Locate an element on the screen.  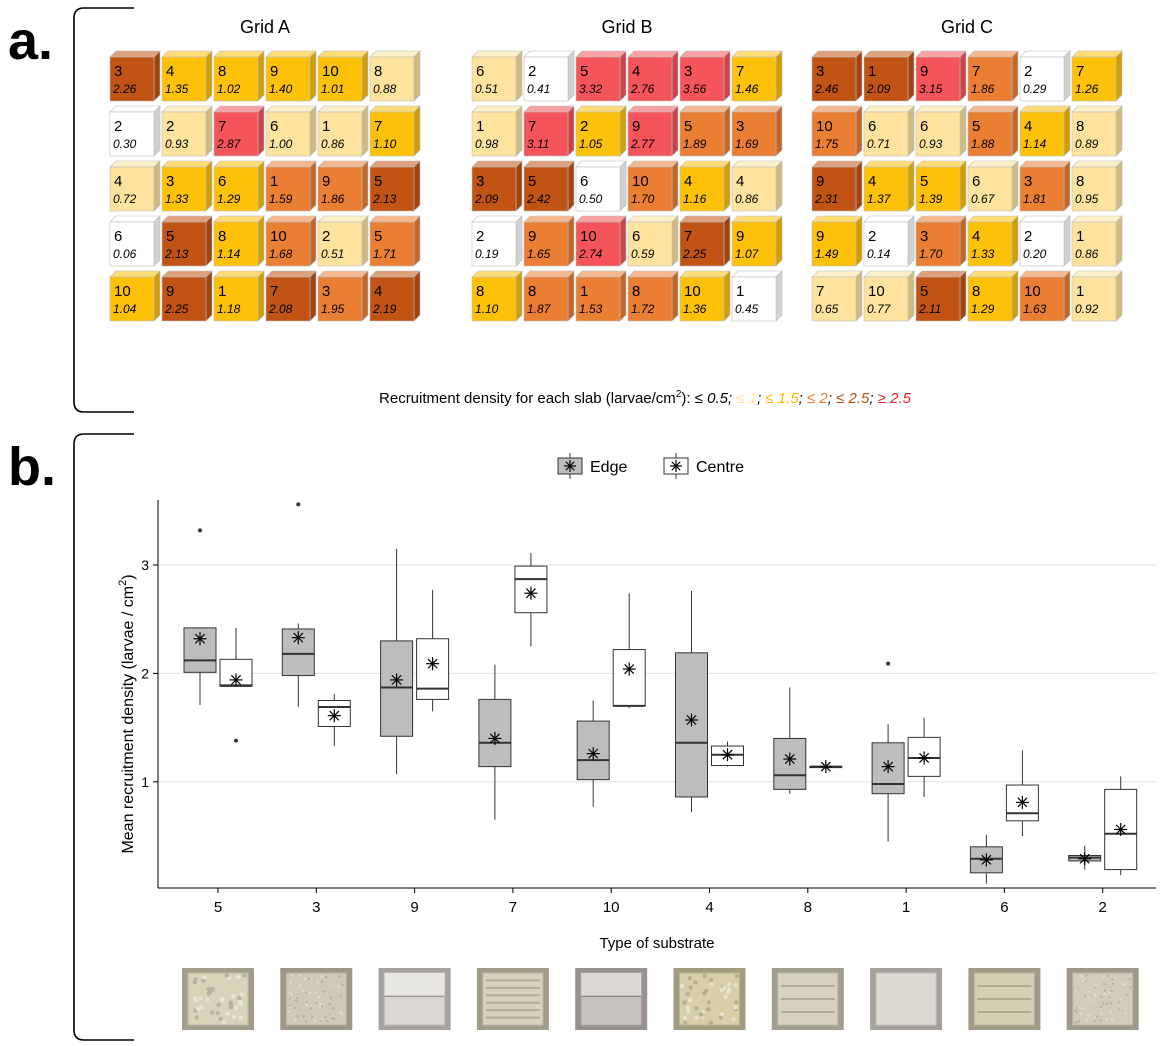
slab-density-value: 1.04 is located at coordinates (125, 309).